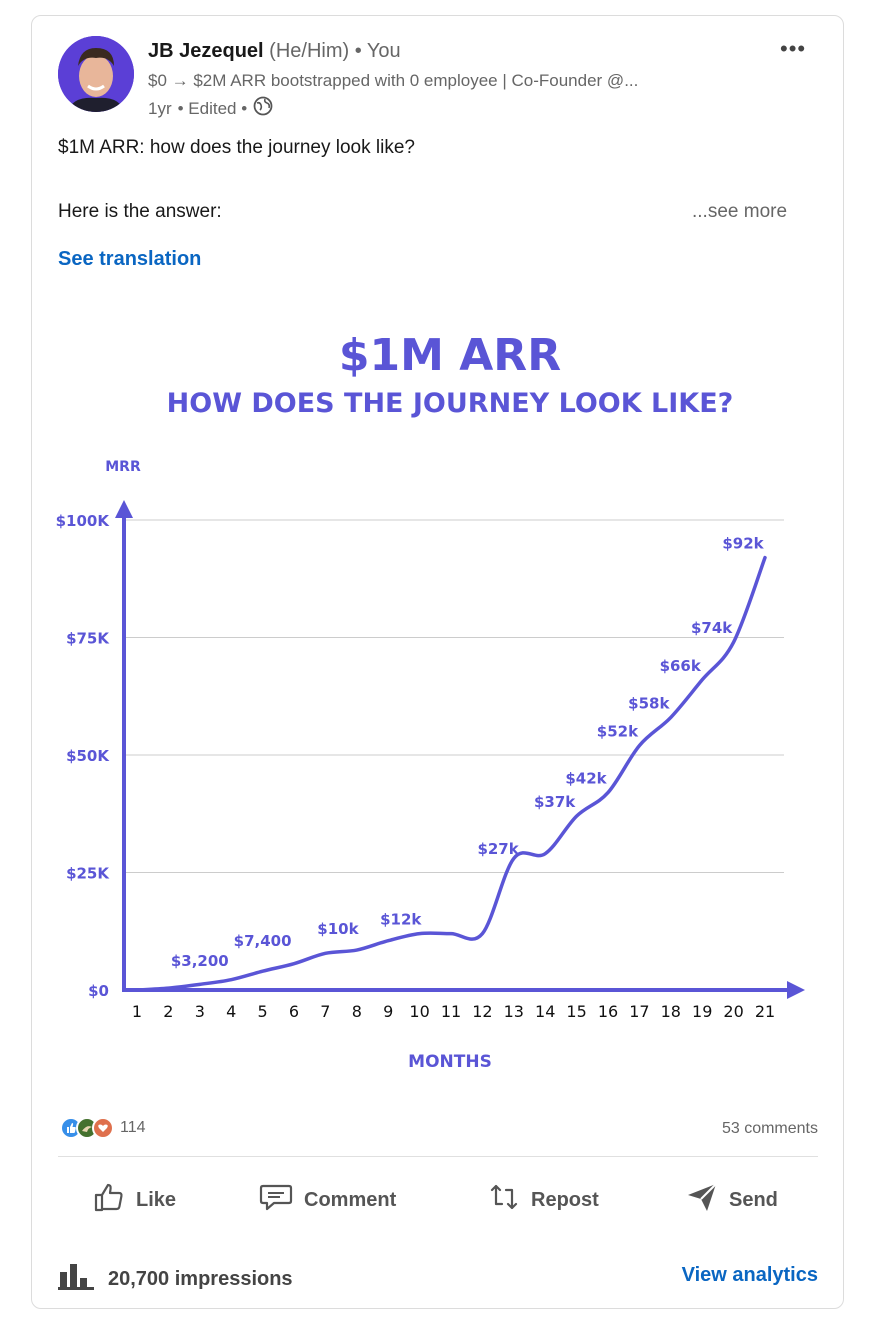  Describe the element at coordinates (712, 628) in the screenshot. I see `data-label: $74k` at that location.